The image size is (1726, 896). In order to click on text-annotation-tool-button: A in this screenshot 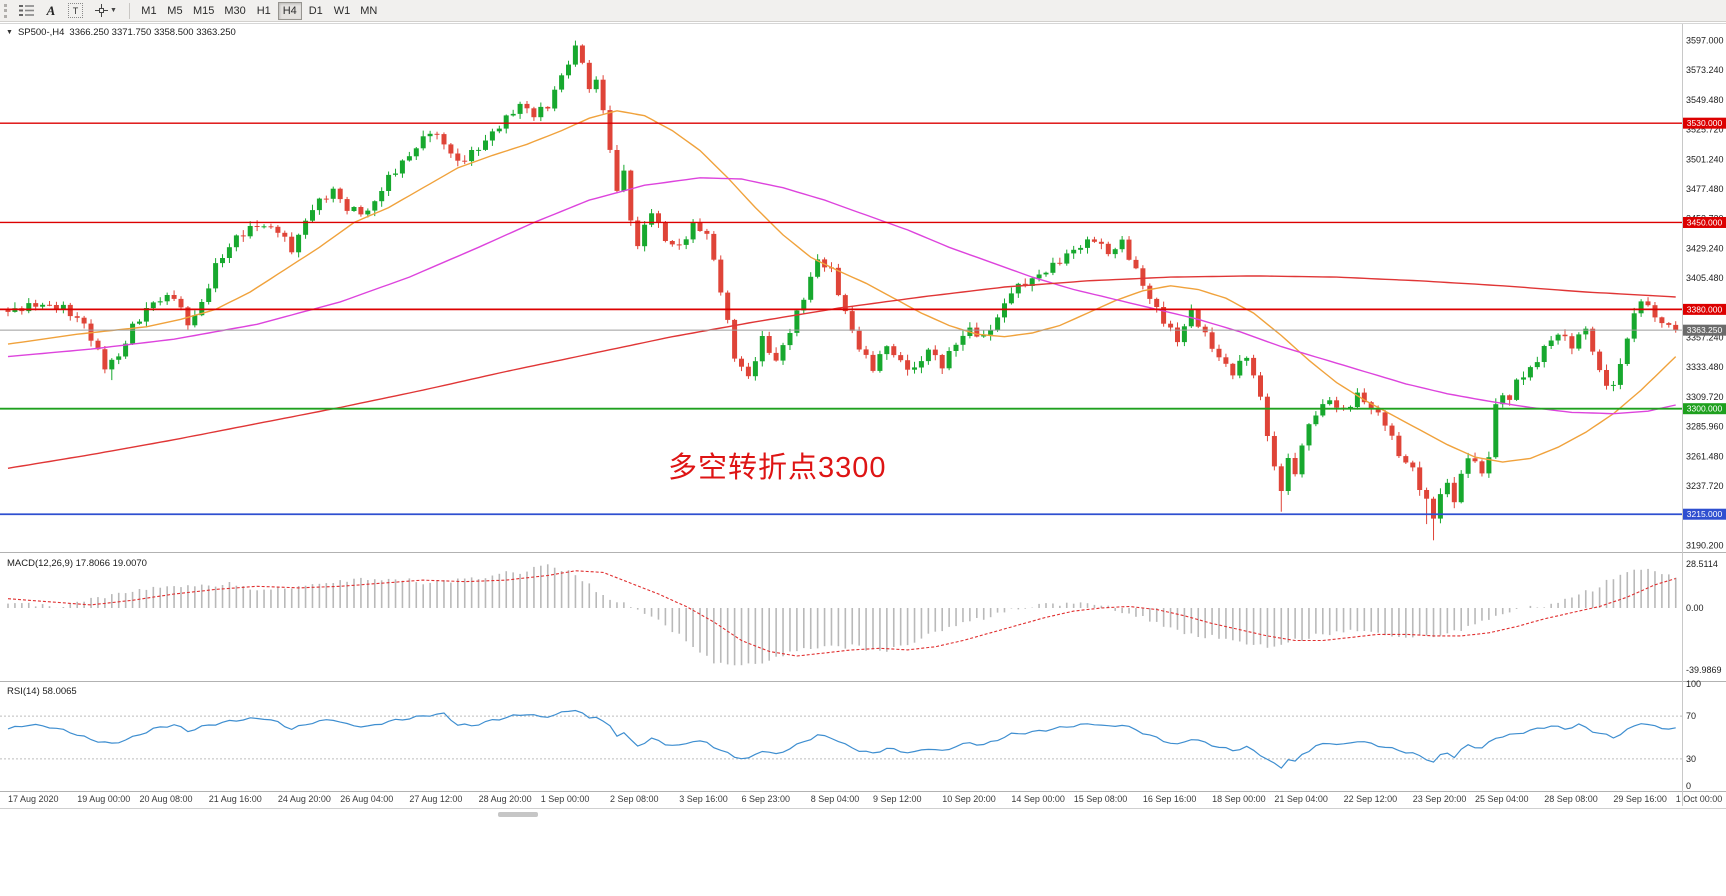, I will do `click(51, 11)`.